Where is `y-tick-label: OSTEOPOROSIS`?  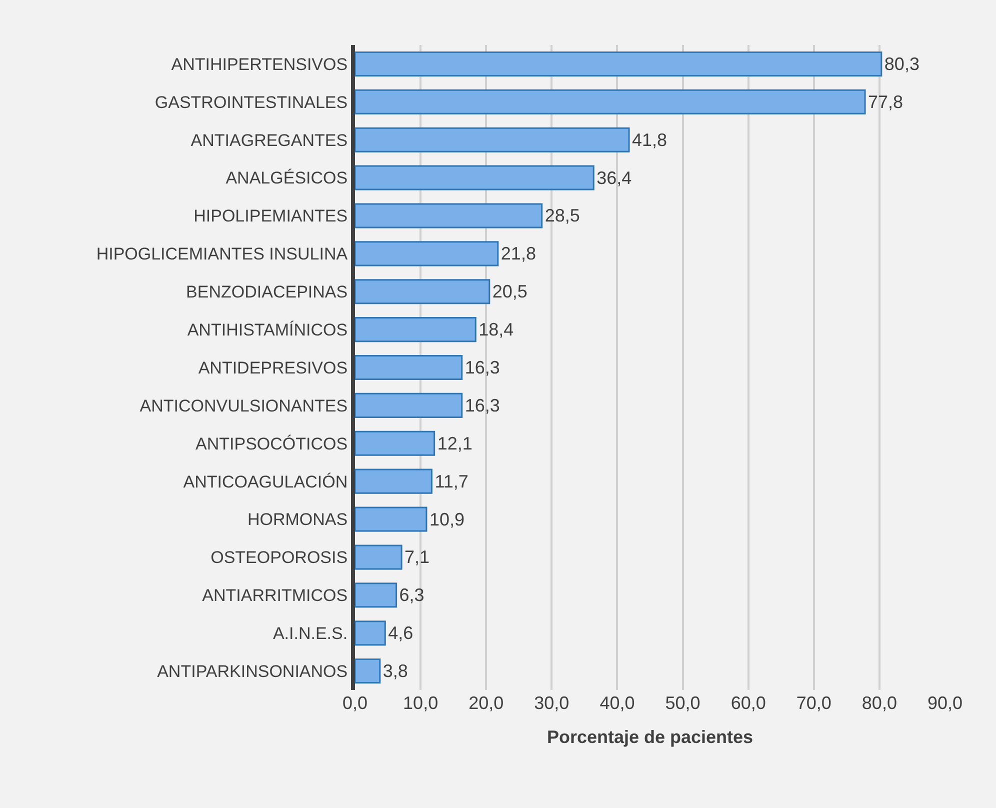
y-tick-label: OSTEOPOROSIS is located at coordinates (279, 558).